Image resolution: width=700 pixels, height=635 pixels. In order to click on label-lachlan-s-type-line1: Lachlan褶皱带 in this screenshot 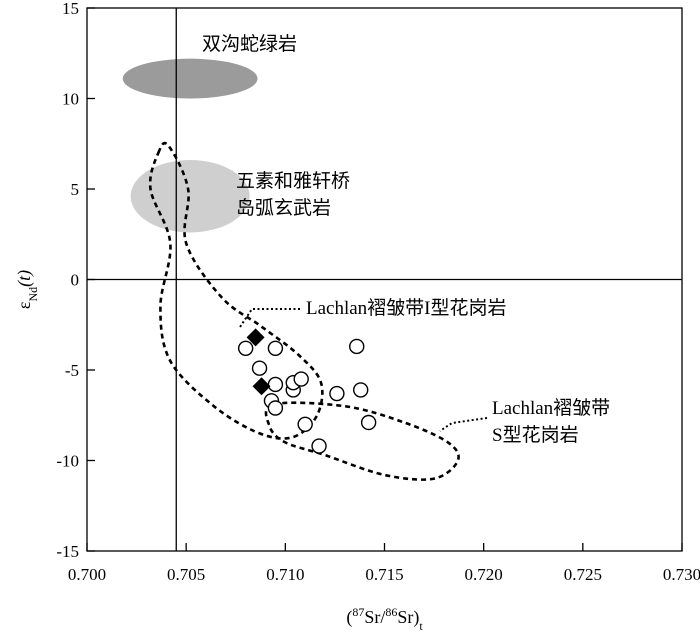, I will do `click(551, 408)`.